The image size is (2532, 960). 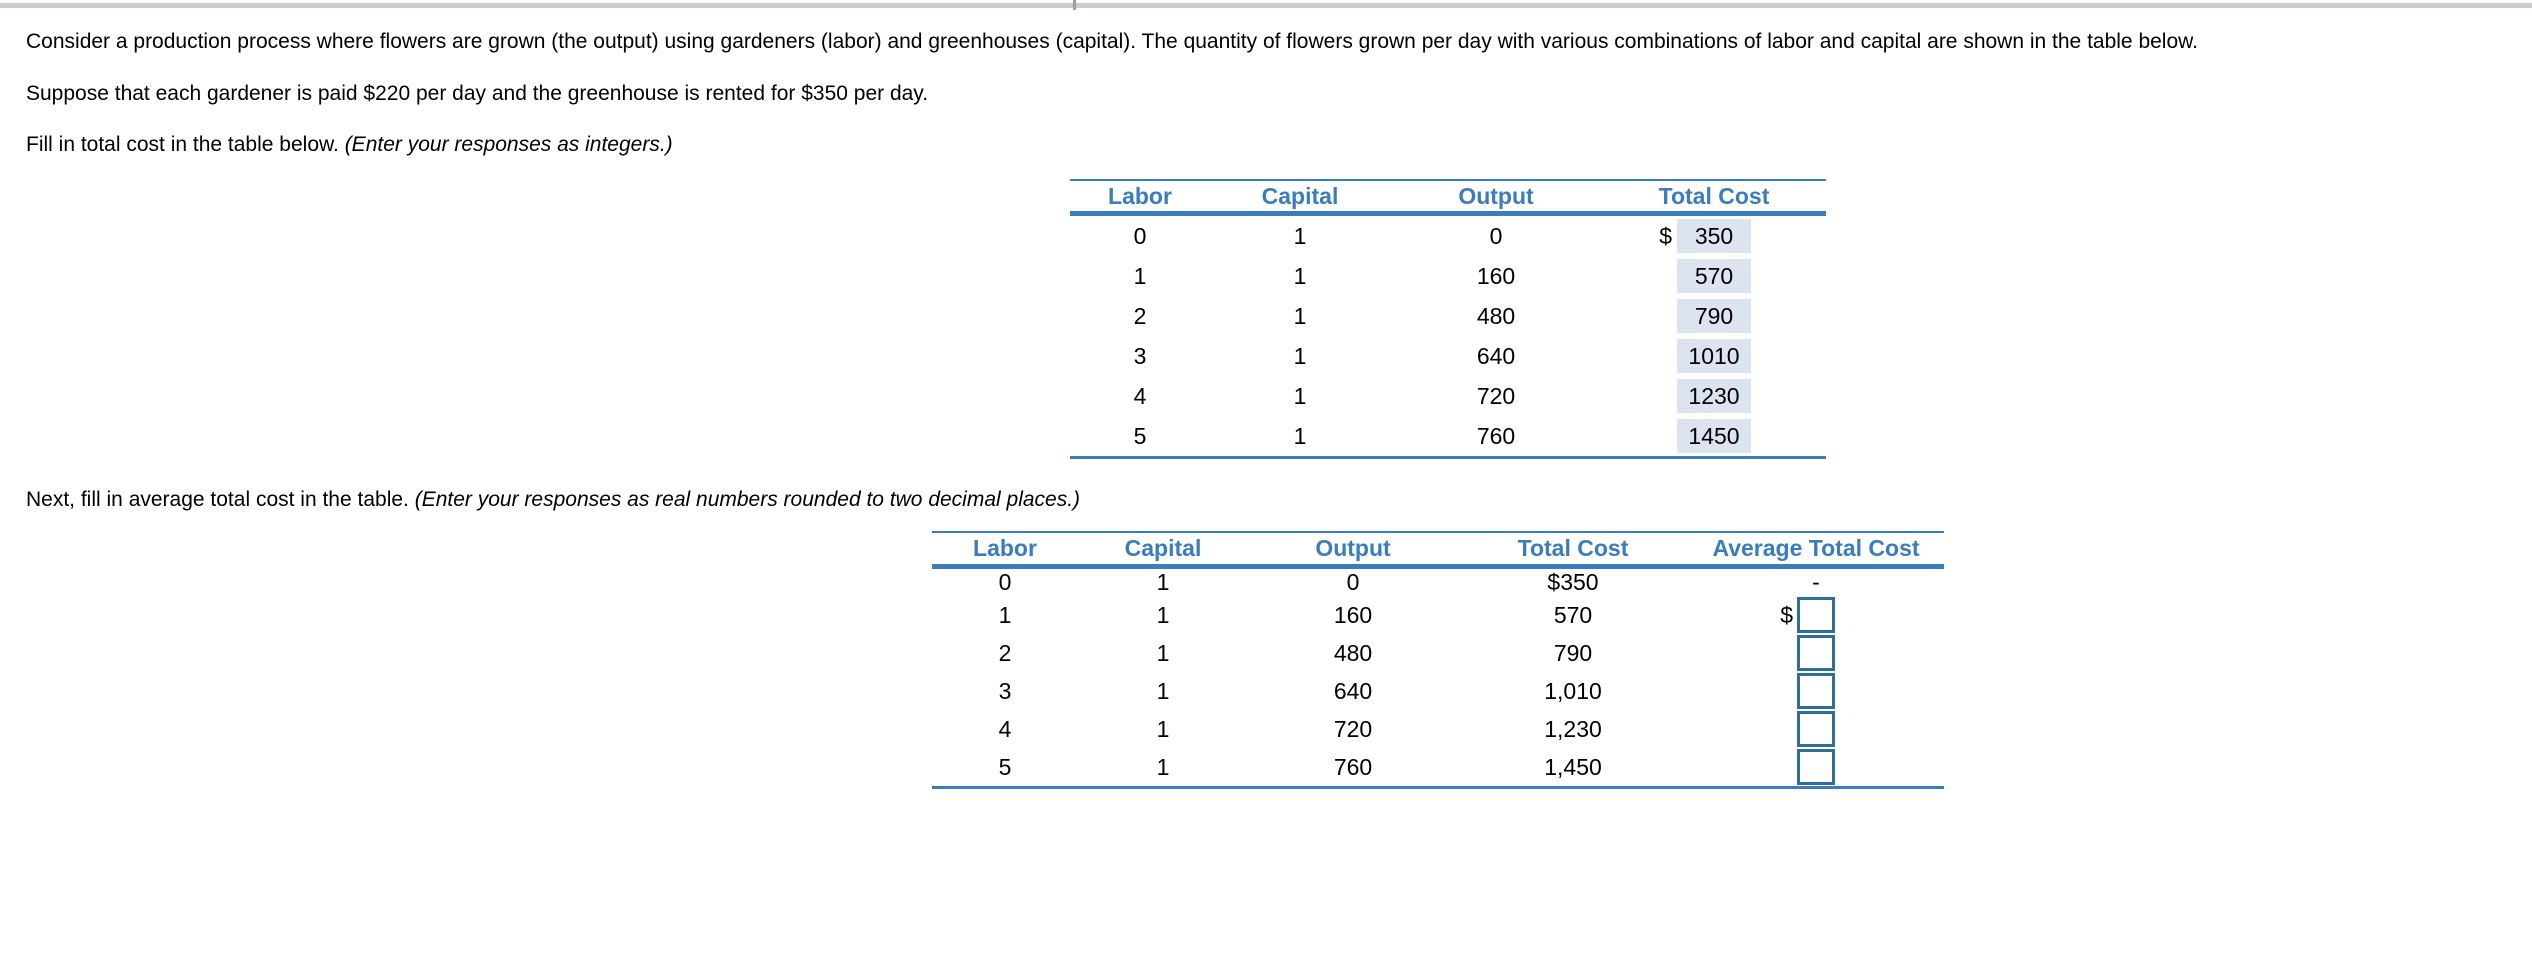 What do you see at coordinates (1448, 196) in the screenshot?
I see `table-header-row: Labor Capital Output Total Cost` at bounding box center [1448, 196].